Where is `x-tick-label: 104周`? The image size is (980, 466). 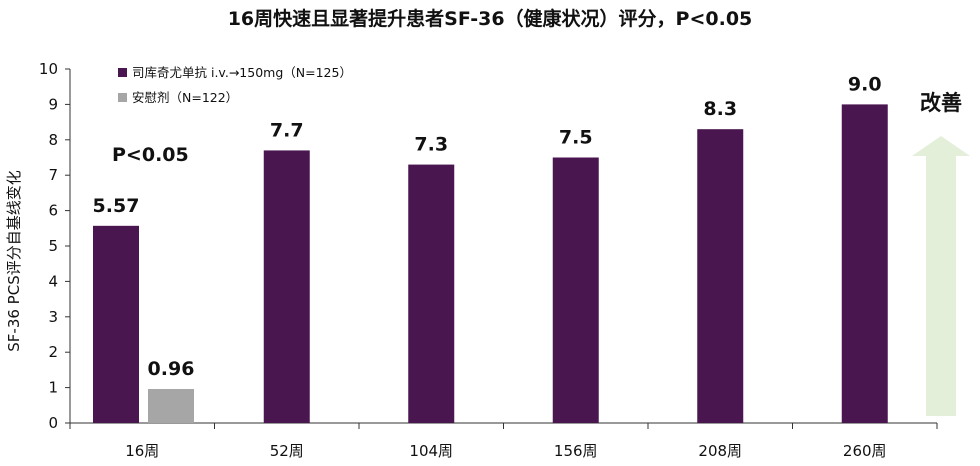
x-tick-label: 104周 is located at coordinates (431, 451).